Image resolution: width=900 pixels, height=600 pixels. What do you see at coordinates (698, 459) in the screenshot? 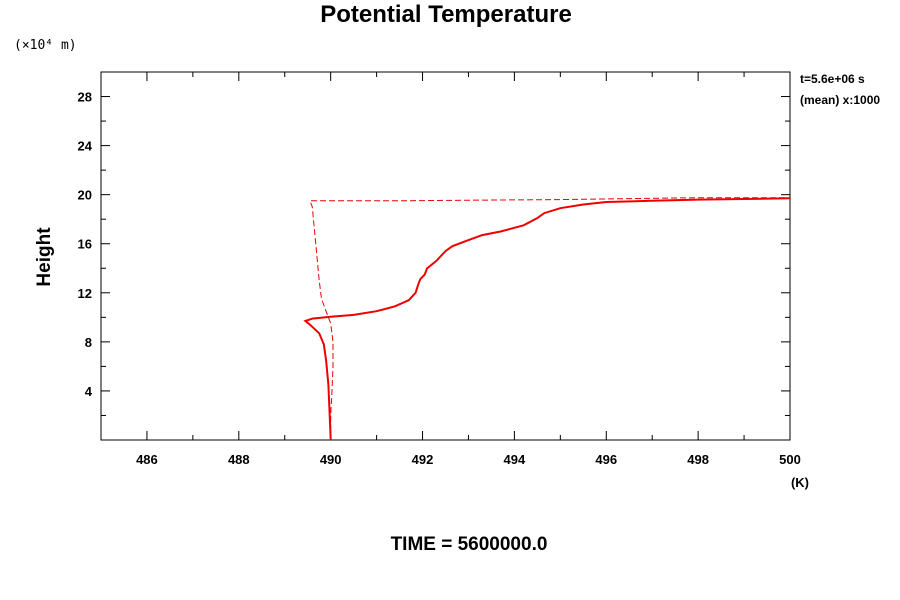
I see `x-tick-label: 498` at bounding box center [698, 459].